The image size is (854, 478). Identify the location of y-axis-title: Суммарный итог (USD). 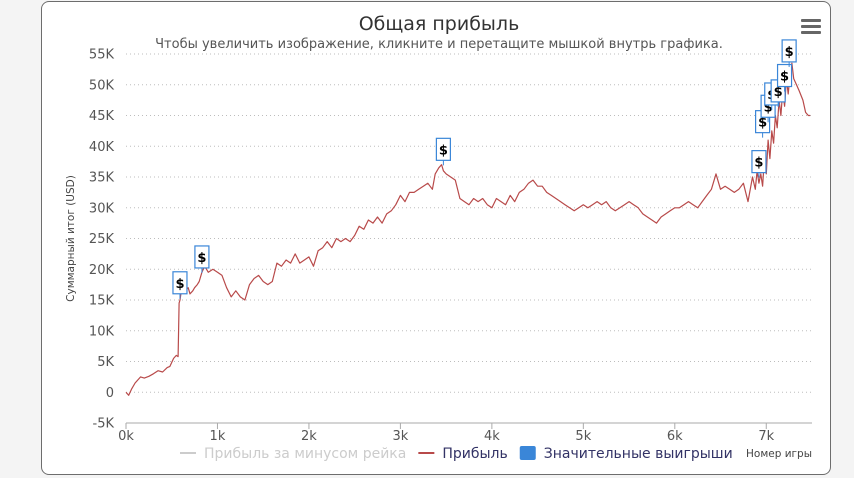
(71, 238).